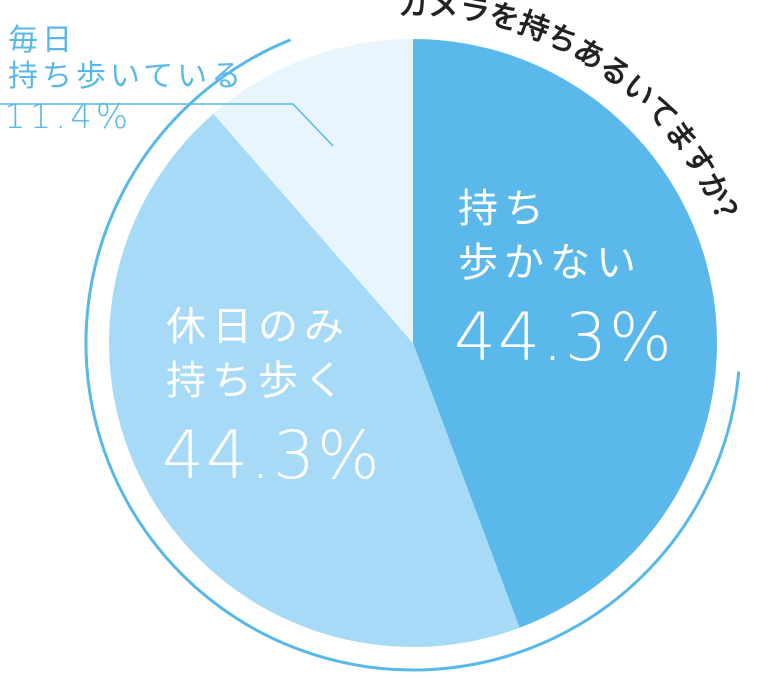  Describe the element at coordinates (126, 76) in the screenshot. I see `slice-3-label-line-2: 持ち歩いている` at that location.